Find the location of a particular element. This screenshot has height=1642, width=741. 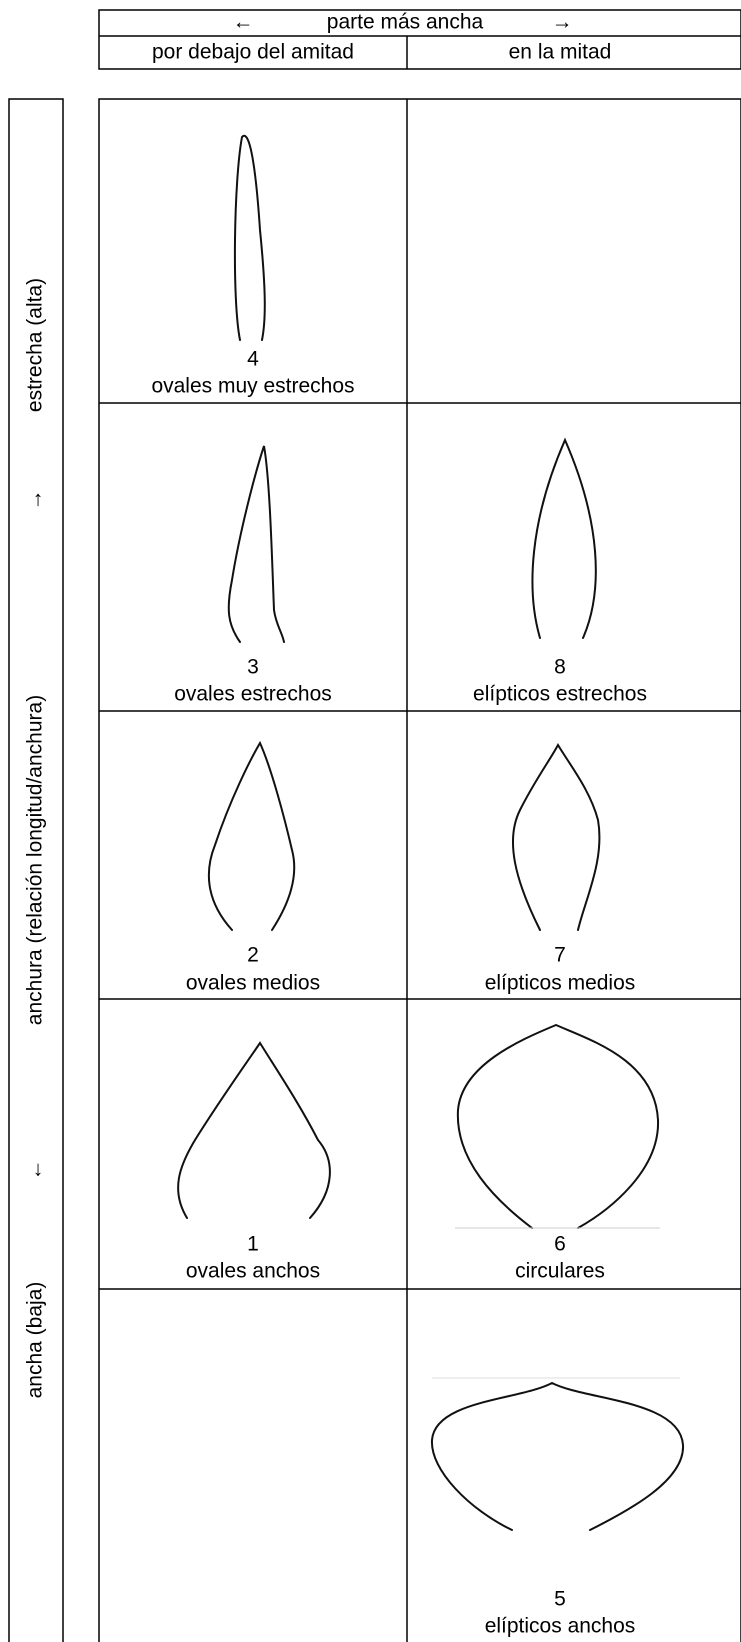

shape-number: 1 is located at coordinates (253, 1244).